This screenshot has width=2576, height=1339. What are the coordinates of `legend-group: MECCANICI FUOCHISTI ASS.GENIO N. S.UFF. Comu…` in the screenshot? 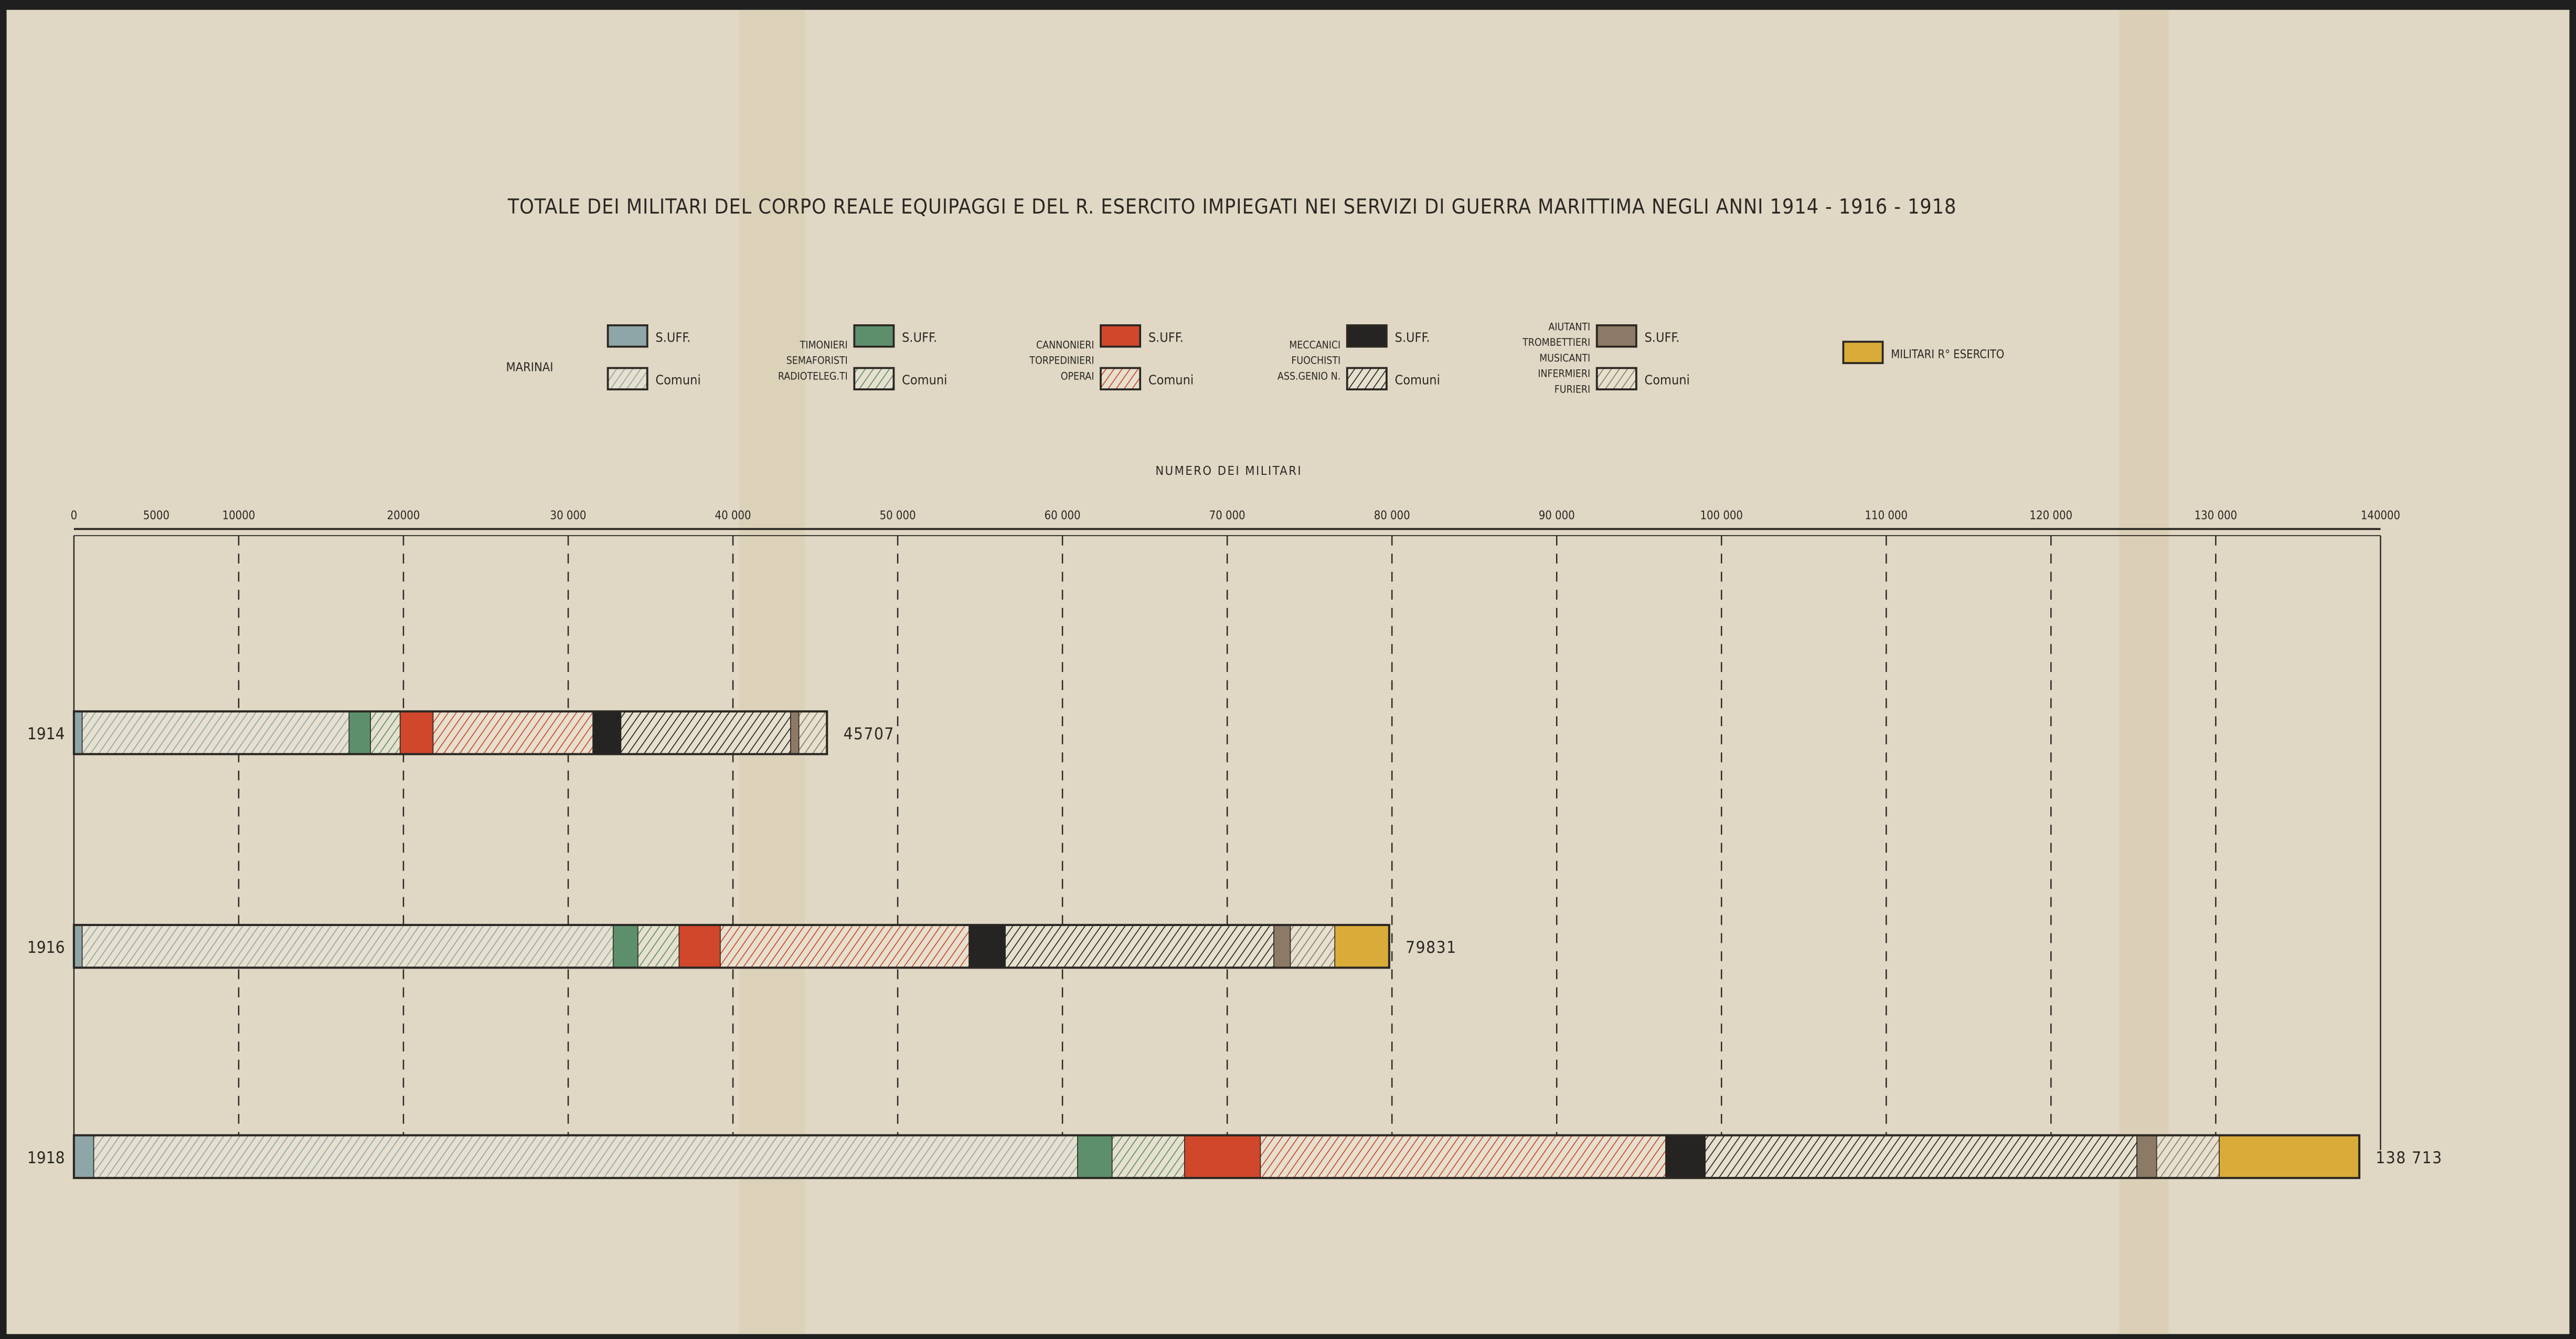 It's located at (1359, 357).